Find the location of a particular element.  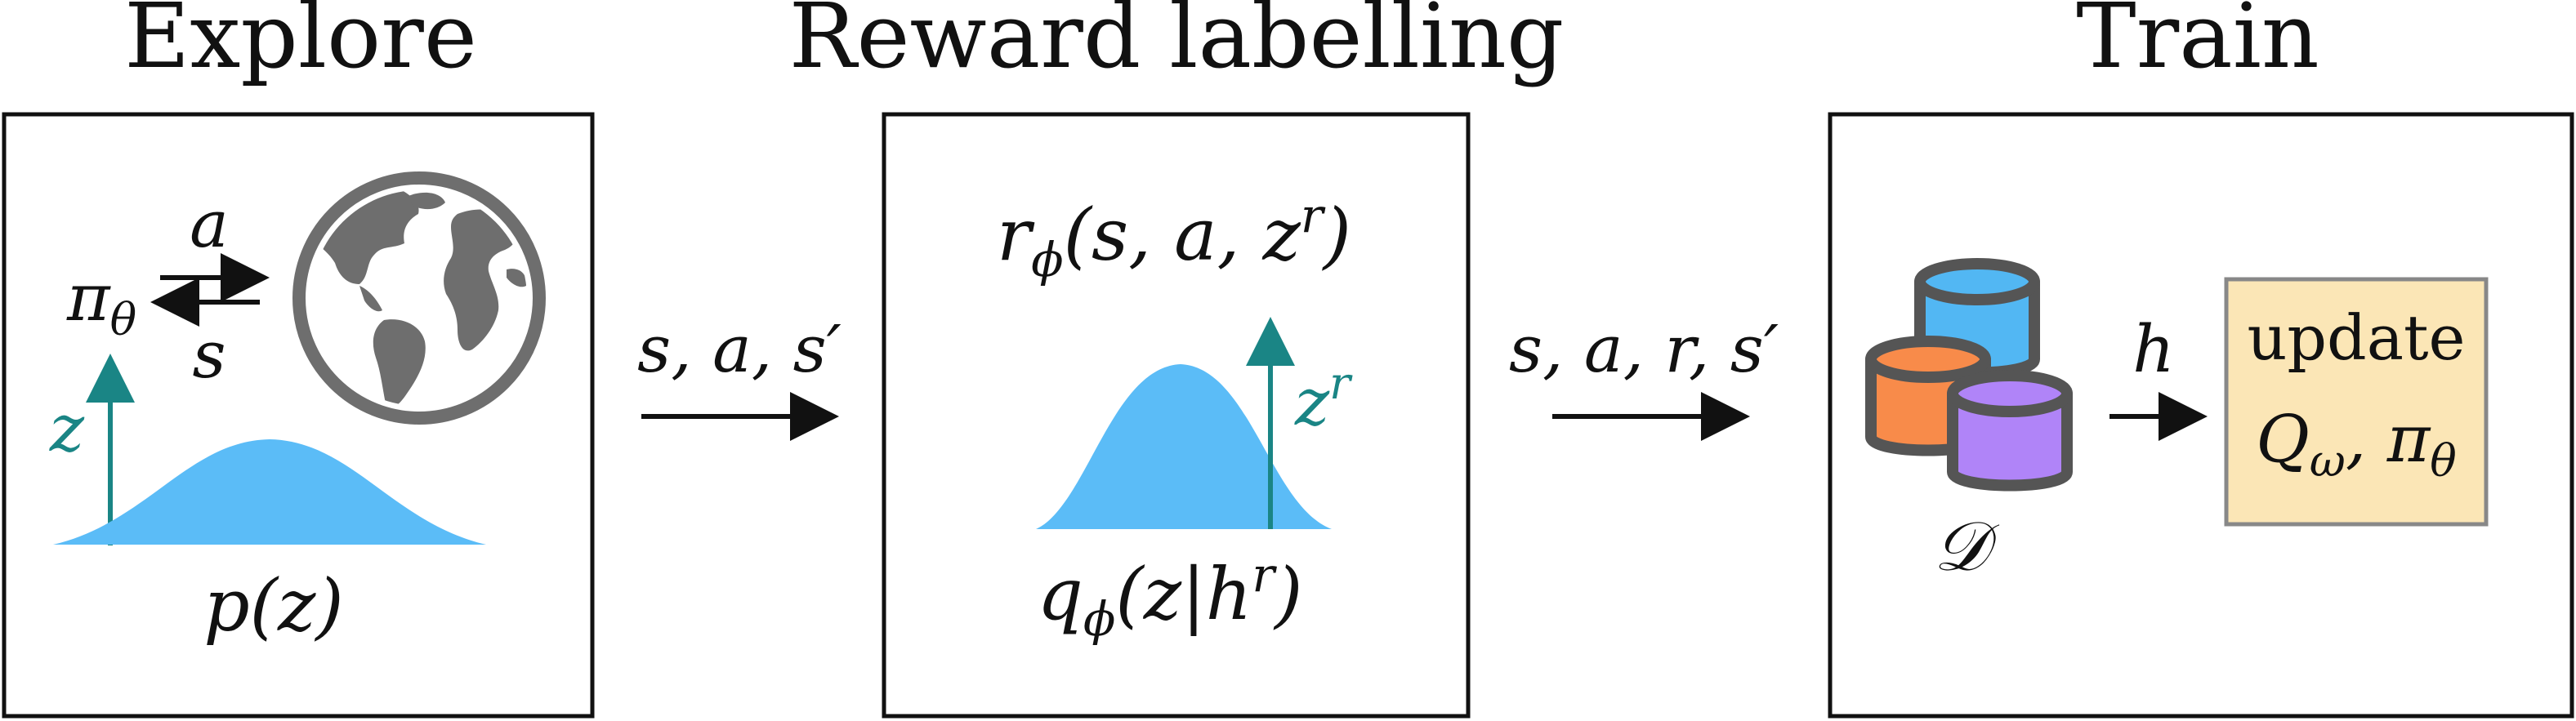

latent-zr-label: zr is located at coordinates (1324, 399).